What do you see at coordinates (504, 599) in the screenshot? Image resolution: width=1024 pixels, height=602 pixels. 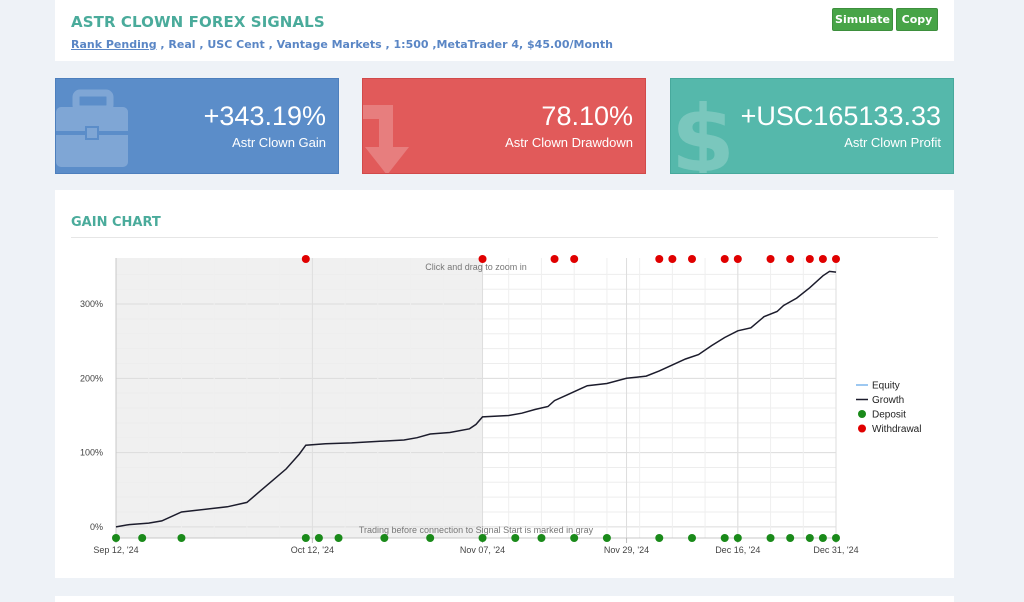 I see `next-section-card` at bounding box center [504, 599].